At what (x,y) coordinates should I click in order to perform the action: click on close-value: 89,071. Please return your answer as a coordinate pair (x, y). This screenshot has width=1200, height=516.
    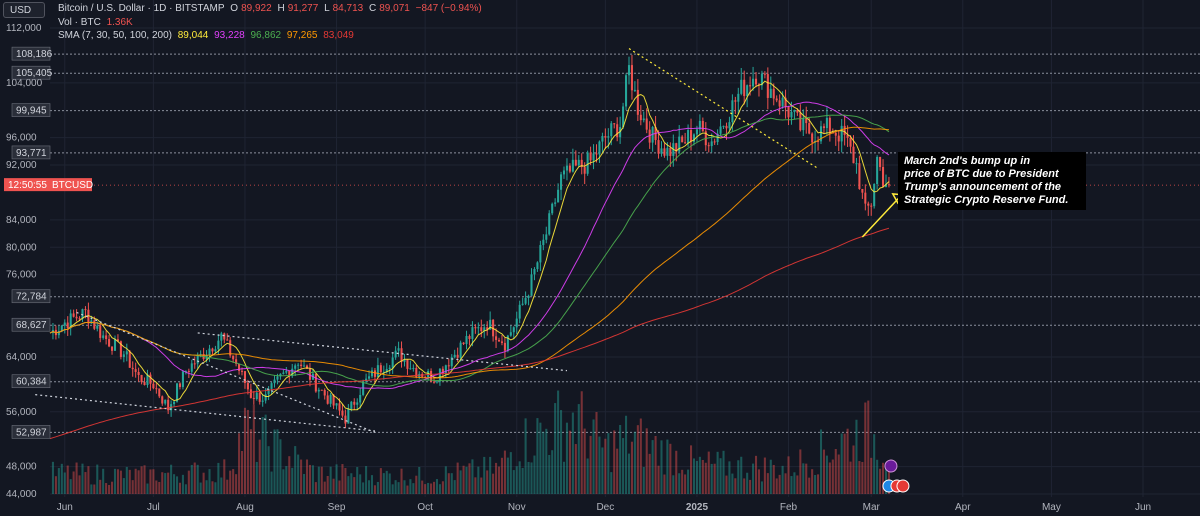
    Looking at the image, I should click on (394, 8).